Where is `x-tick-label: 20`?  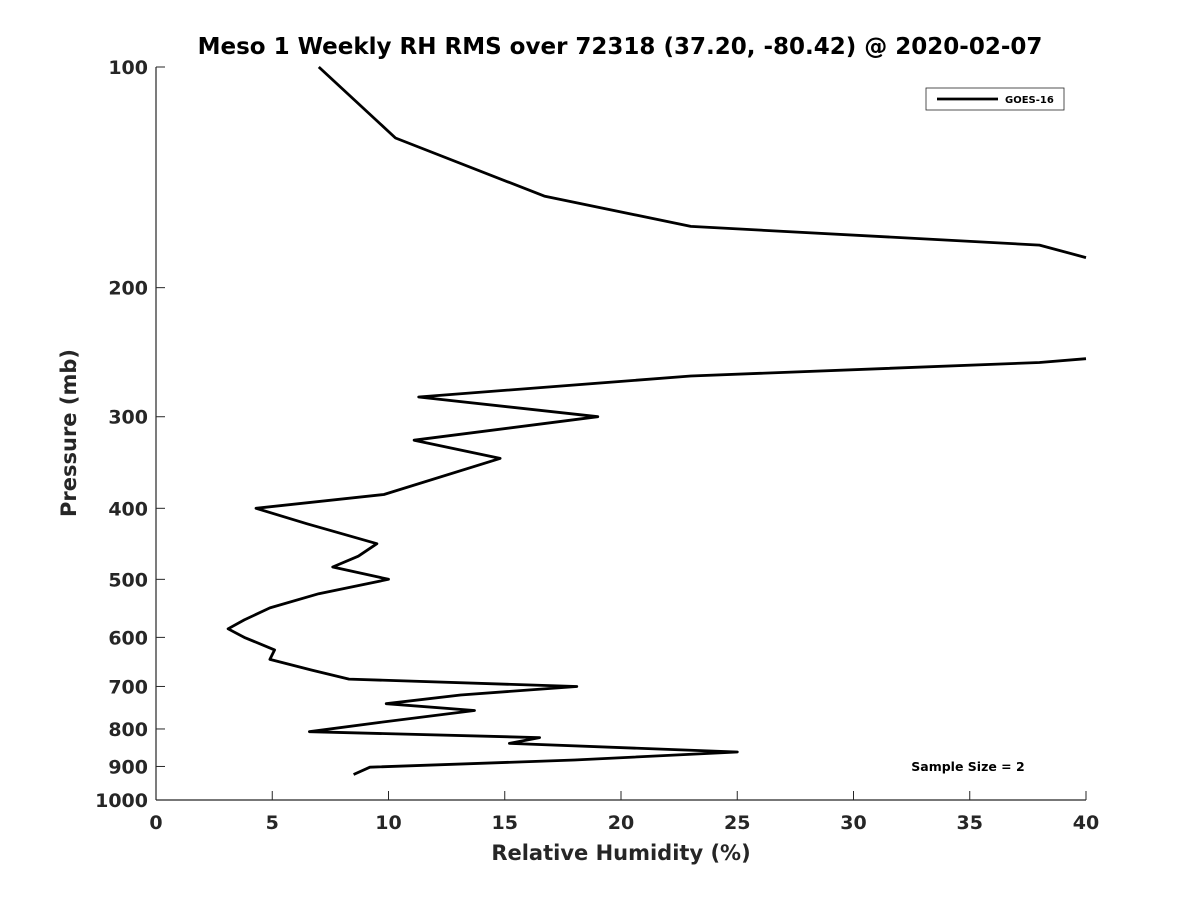 x-tick-label: 20 is located at coordinates (621, 823).